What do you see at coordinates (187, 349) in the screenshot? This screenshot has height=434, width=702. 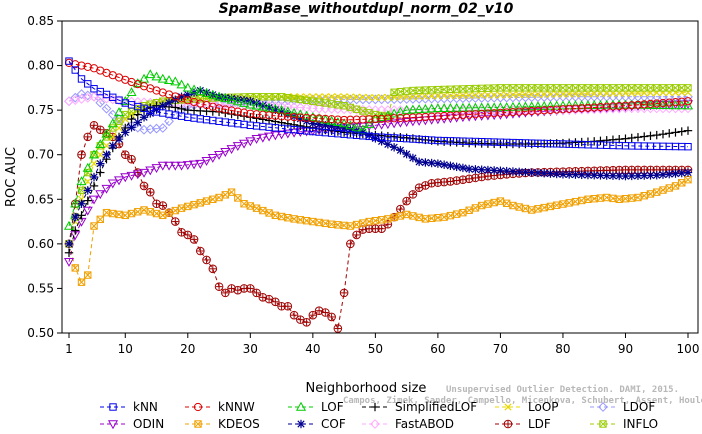 I see `x-tick-label-2: 20` at bounding box center [187, 349].